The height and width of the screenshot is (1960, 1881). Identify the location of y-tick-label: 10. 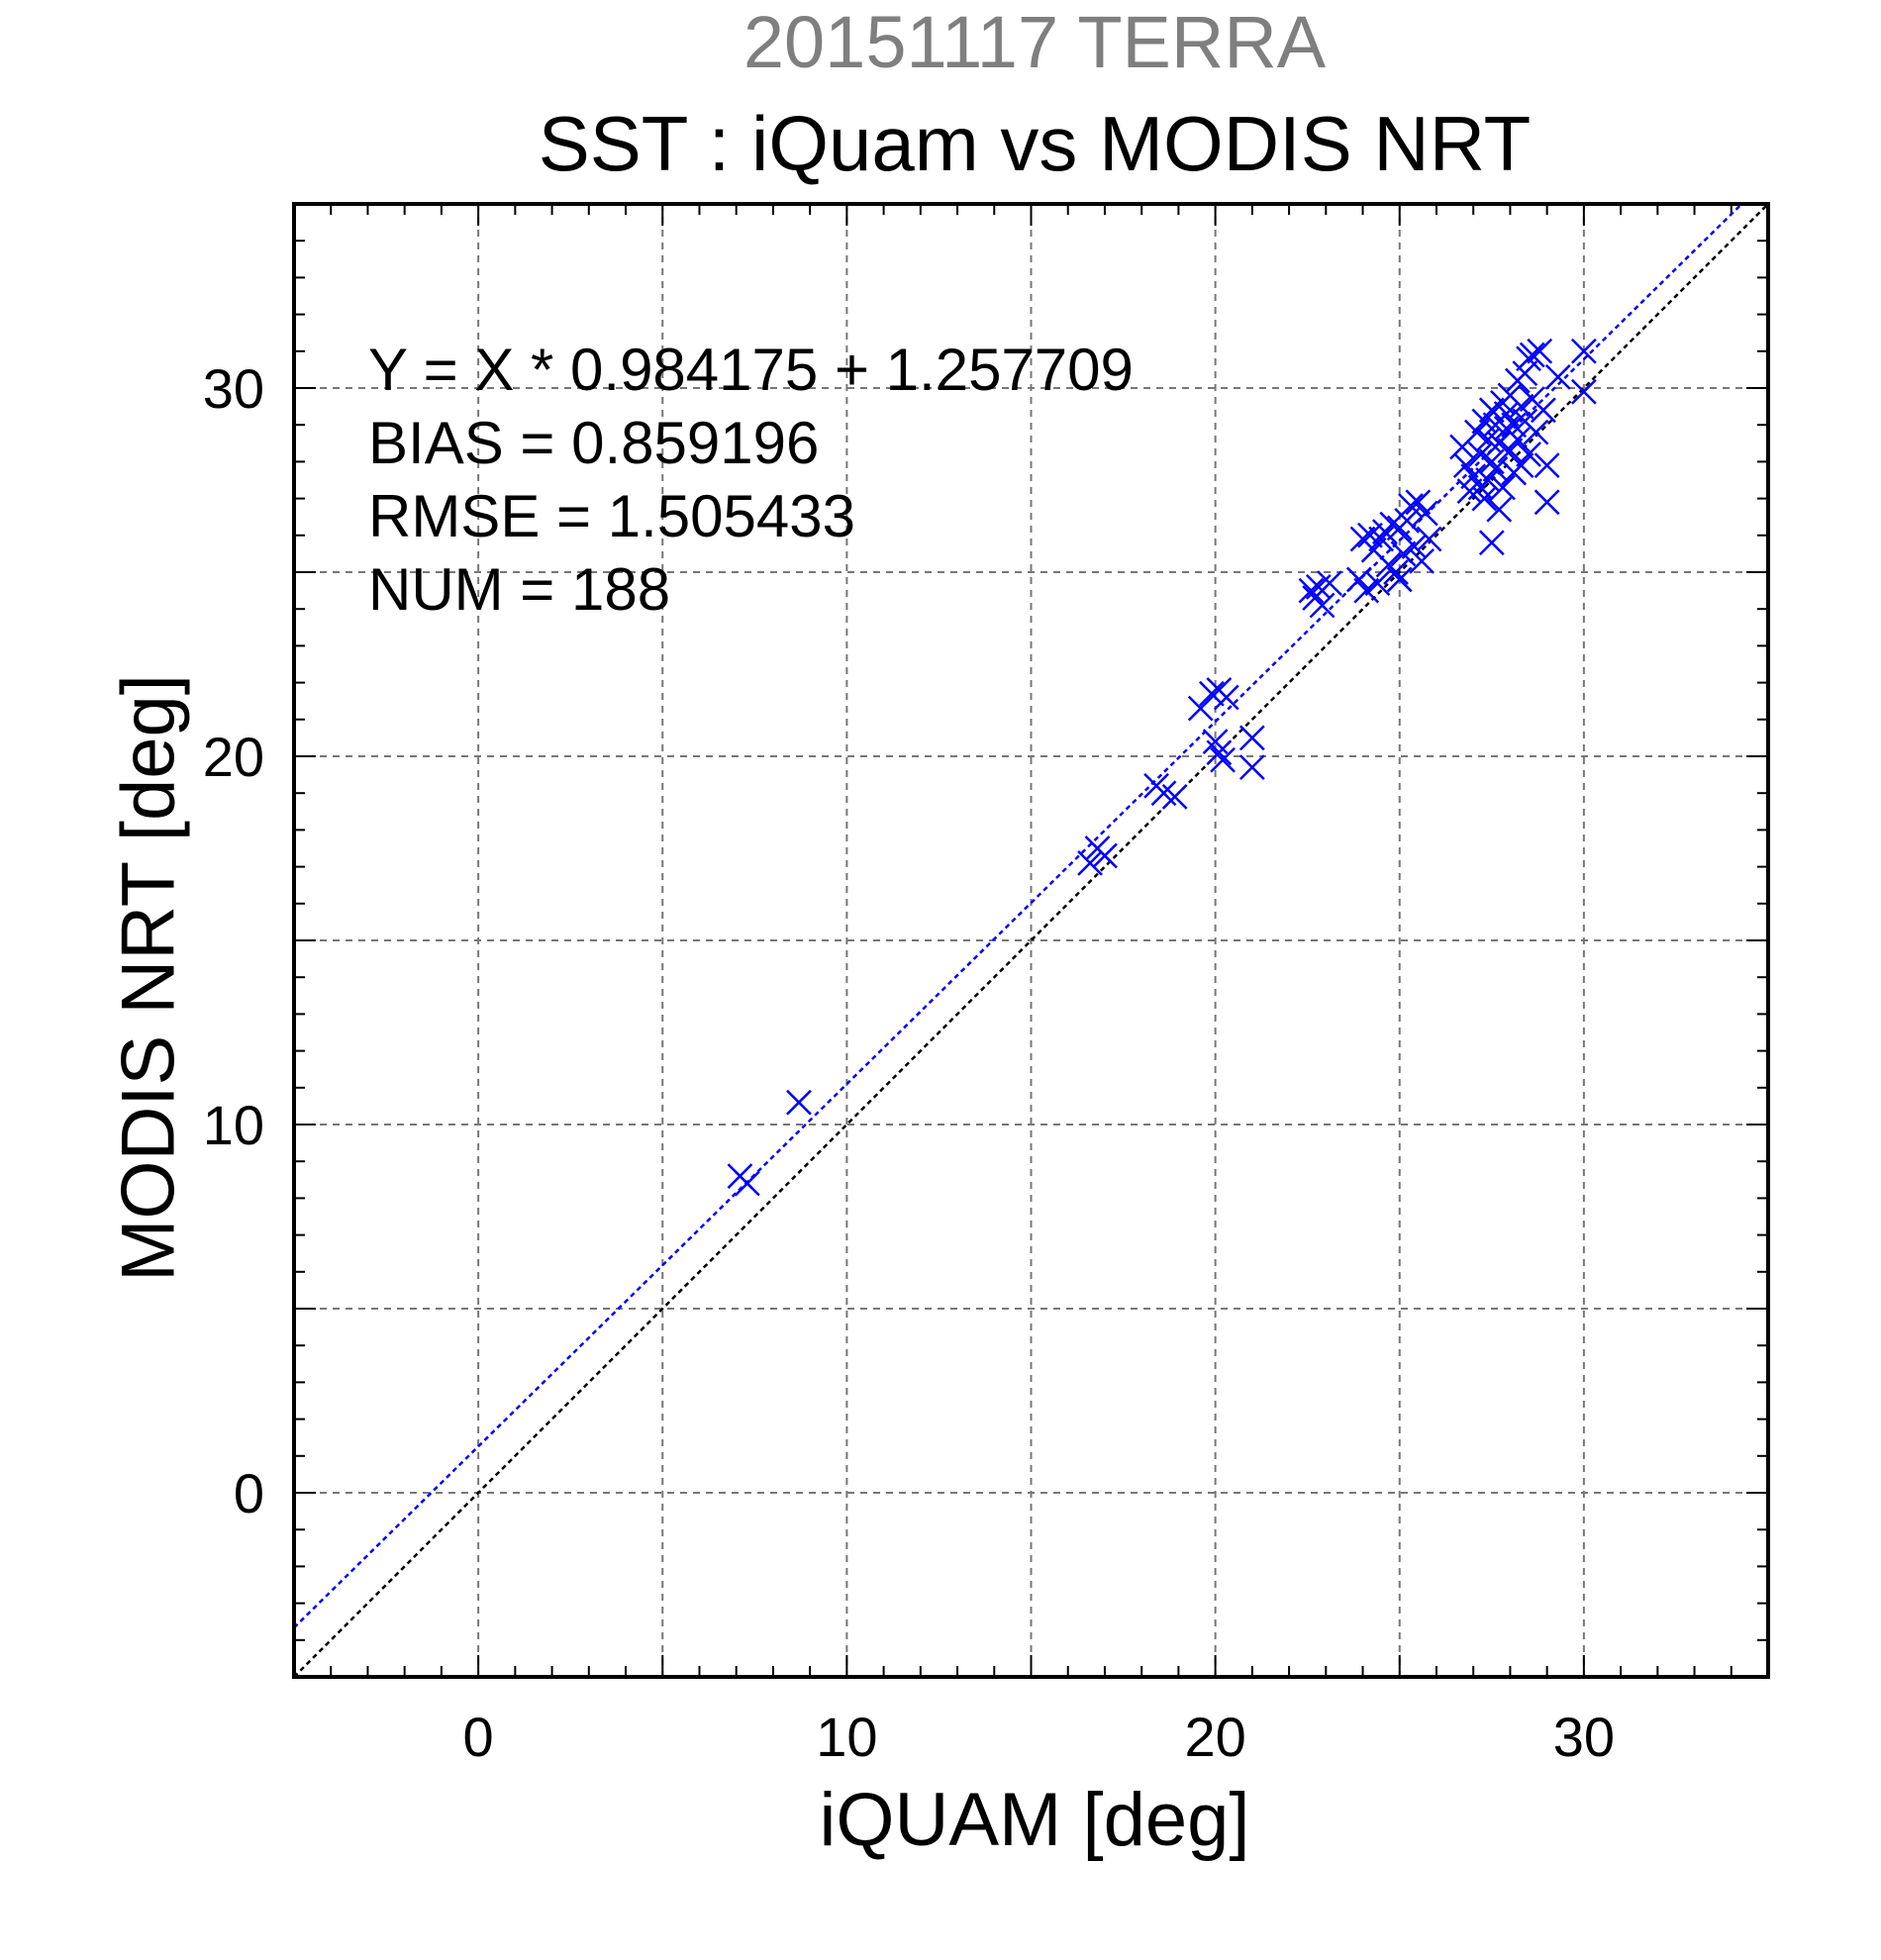
(234, 1125).